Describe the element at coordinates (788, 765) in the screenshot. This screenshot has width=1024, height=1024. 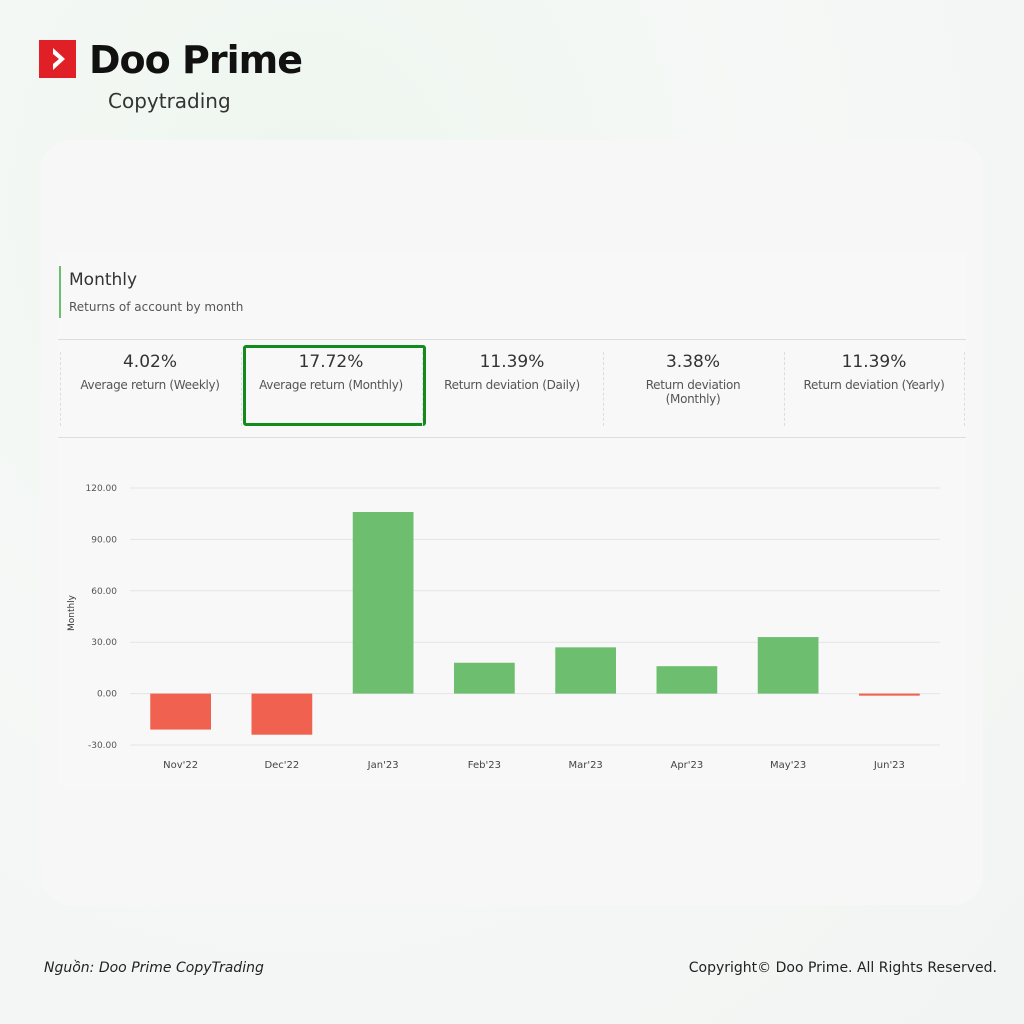
I see `x-tick-label: May'23` at that location.